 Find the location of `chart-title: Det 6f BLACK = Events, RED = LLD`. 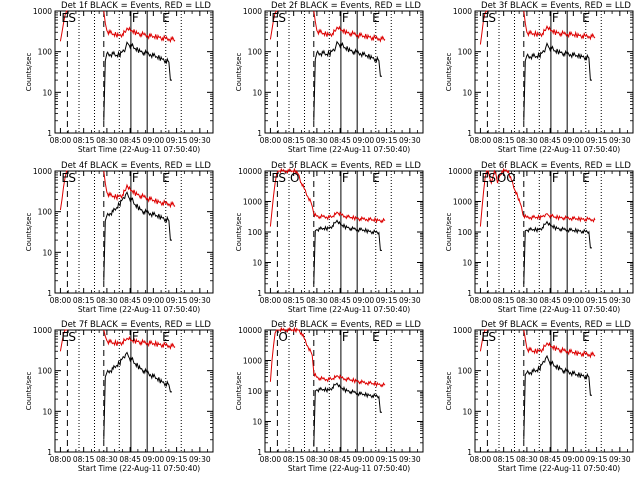

chart-title: Det 6f BLACK = Events, RED = LLD is located at coordinates (556, 166).